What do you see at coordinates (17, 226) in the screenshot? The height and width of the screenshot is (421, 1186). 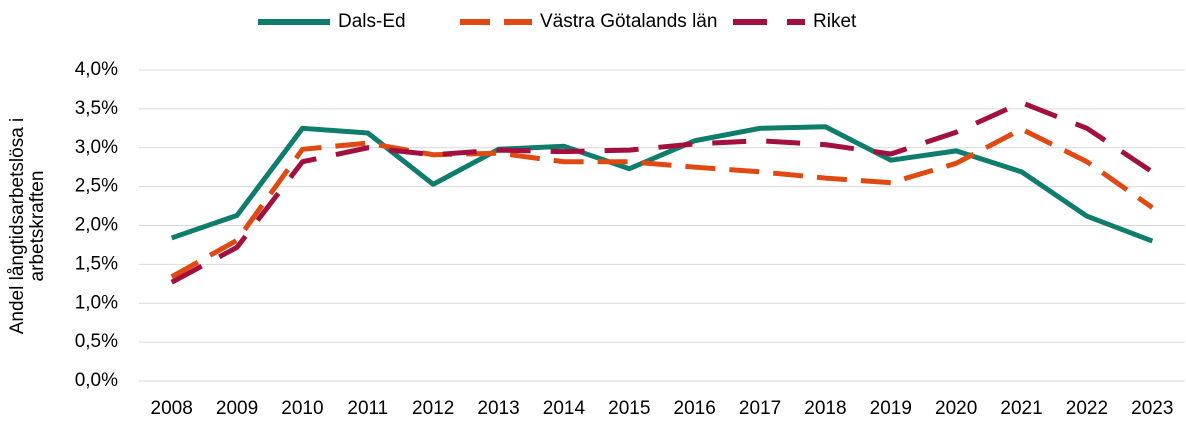 I see `y-axis-label: Andel långtidsarbetslösa i` at bounding box center [17, 226].